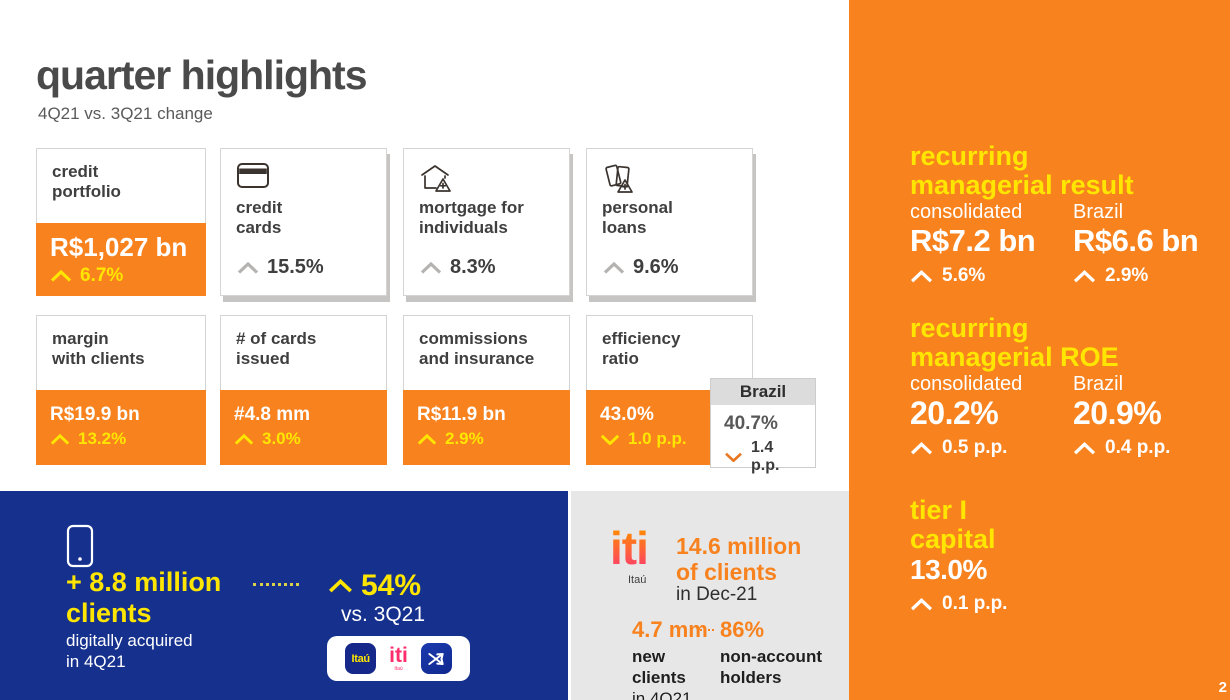 The height and width of the screenshot is (700, 1230). Describe the element at coordinates (458, 267) in the screenshot. I see `card-delta: 8.3%` at that location.